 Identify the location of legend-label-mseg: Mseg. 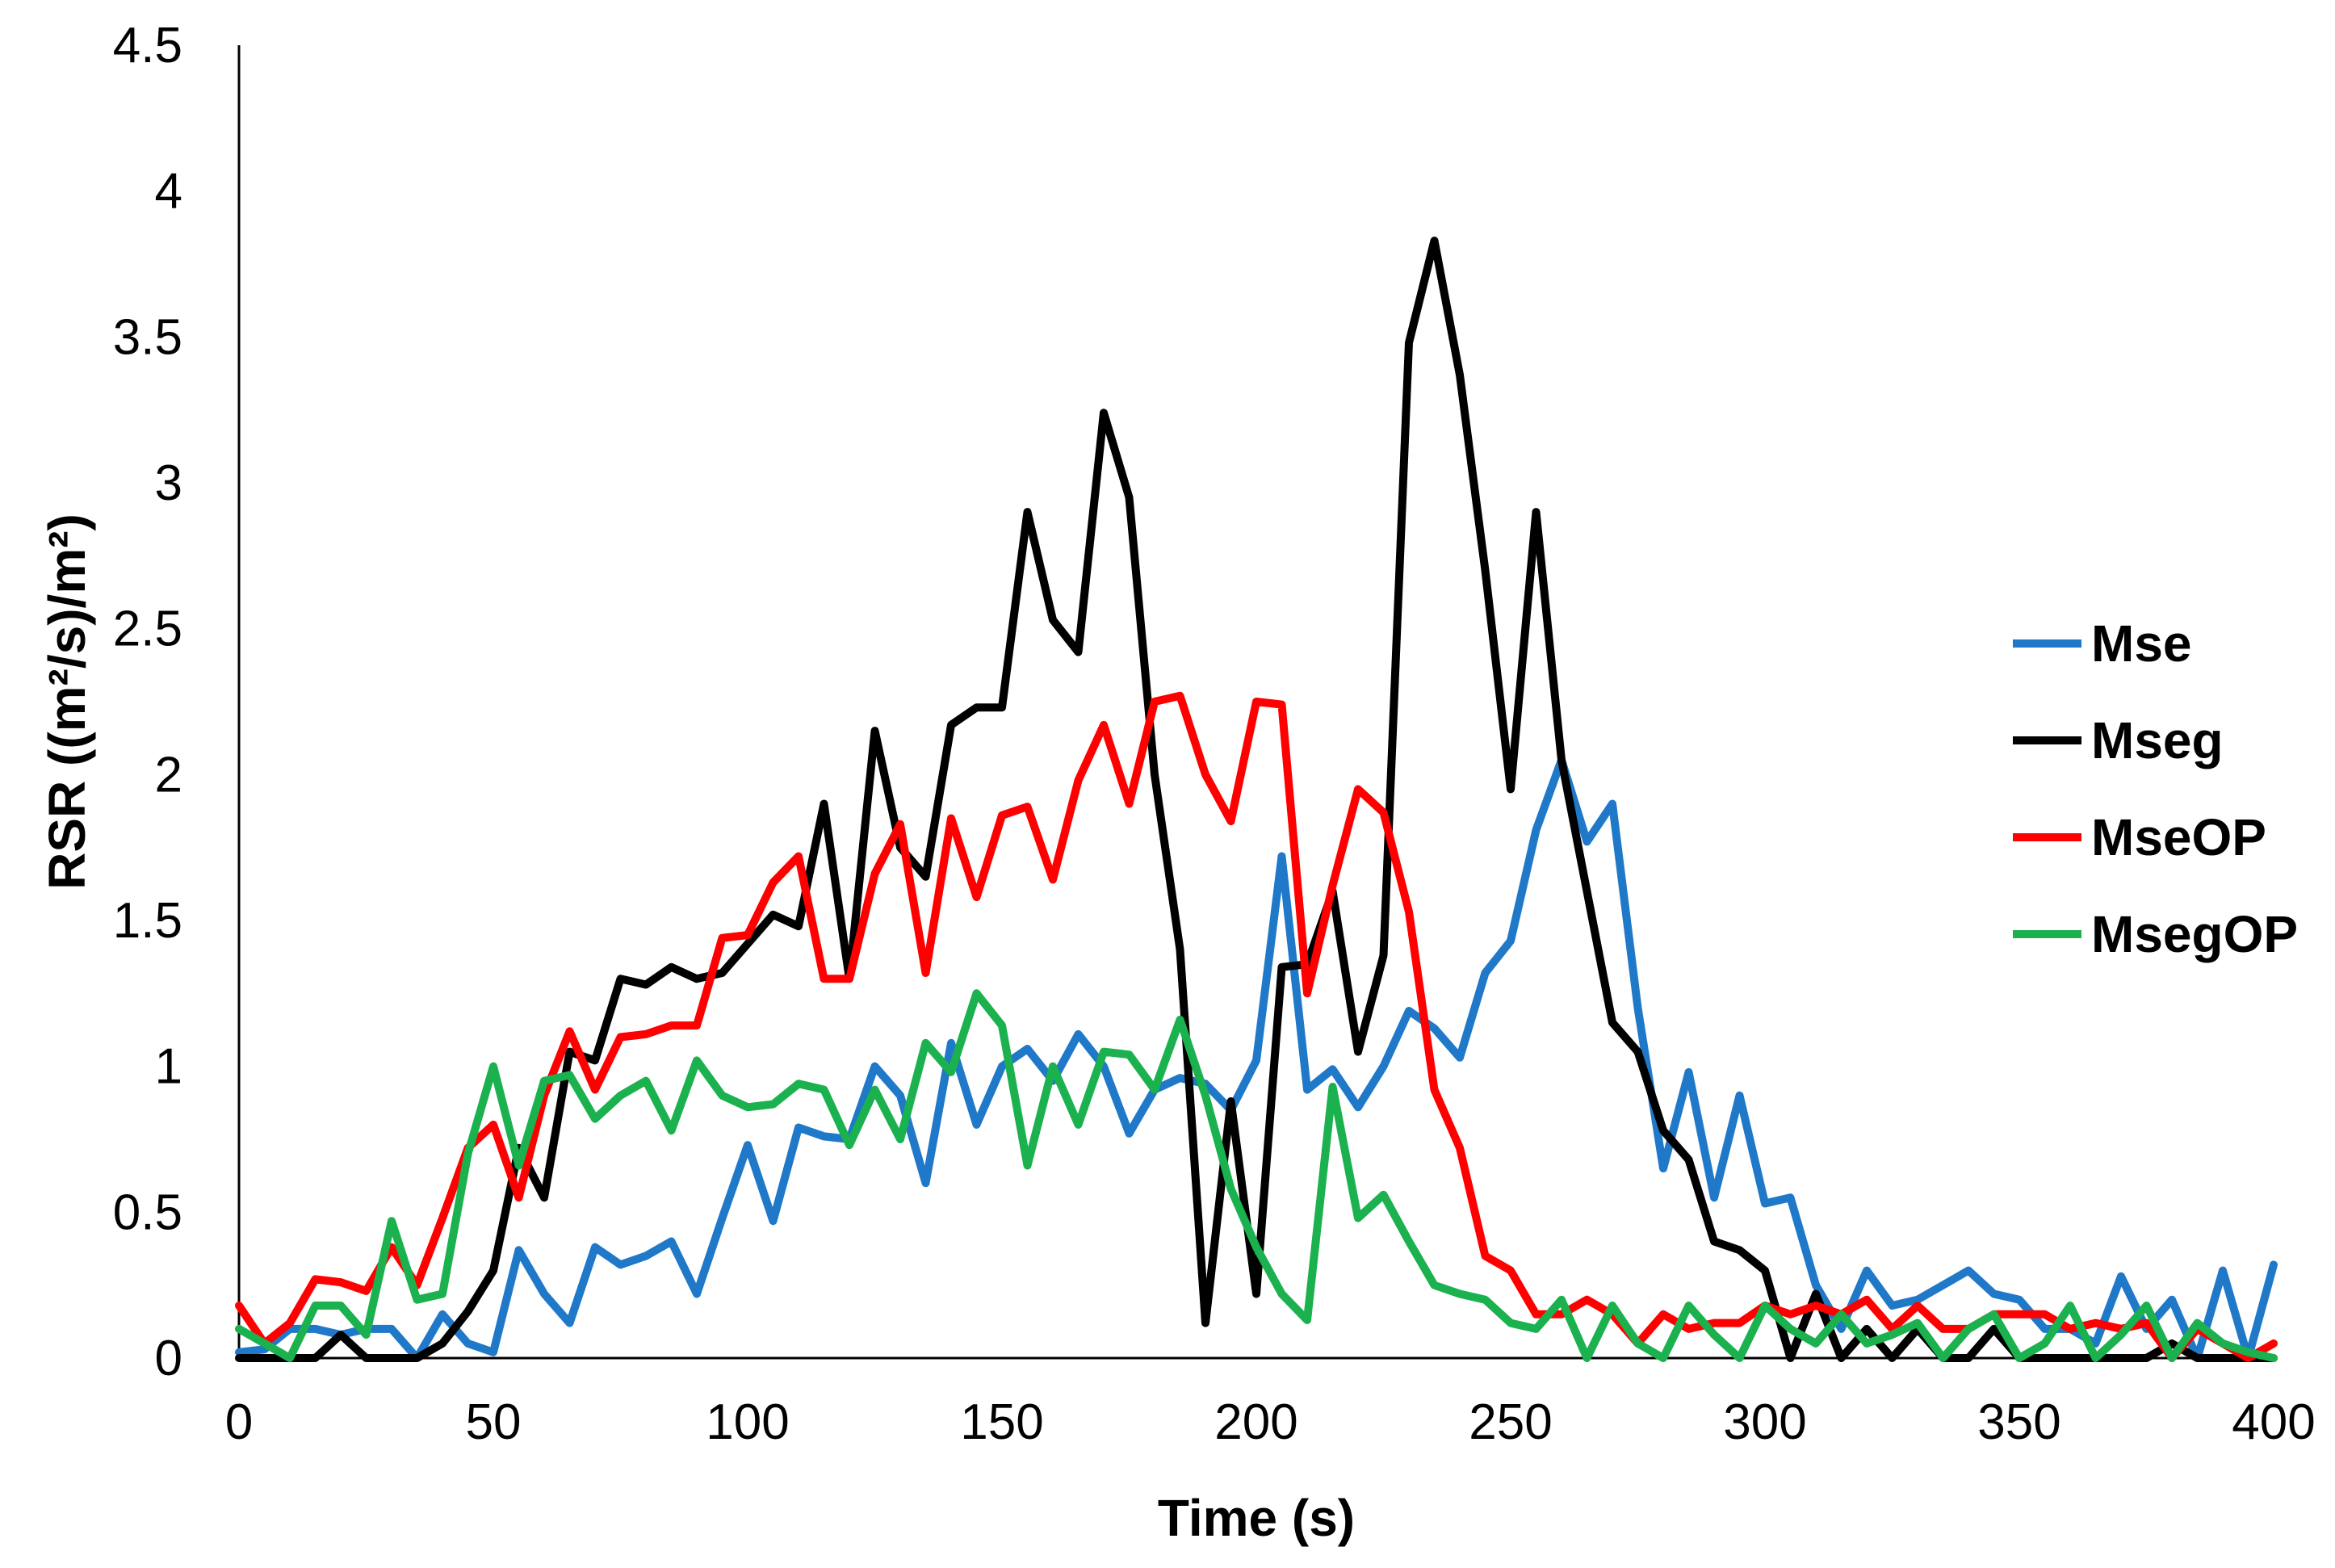
(2157, 740).